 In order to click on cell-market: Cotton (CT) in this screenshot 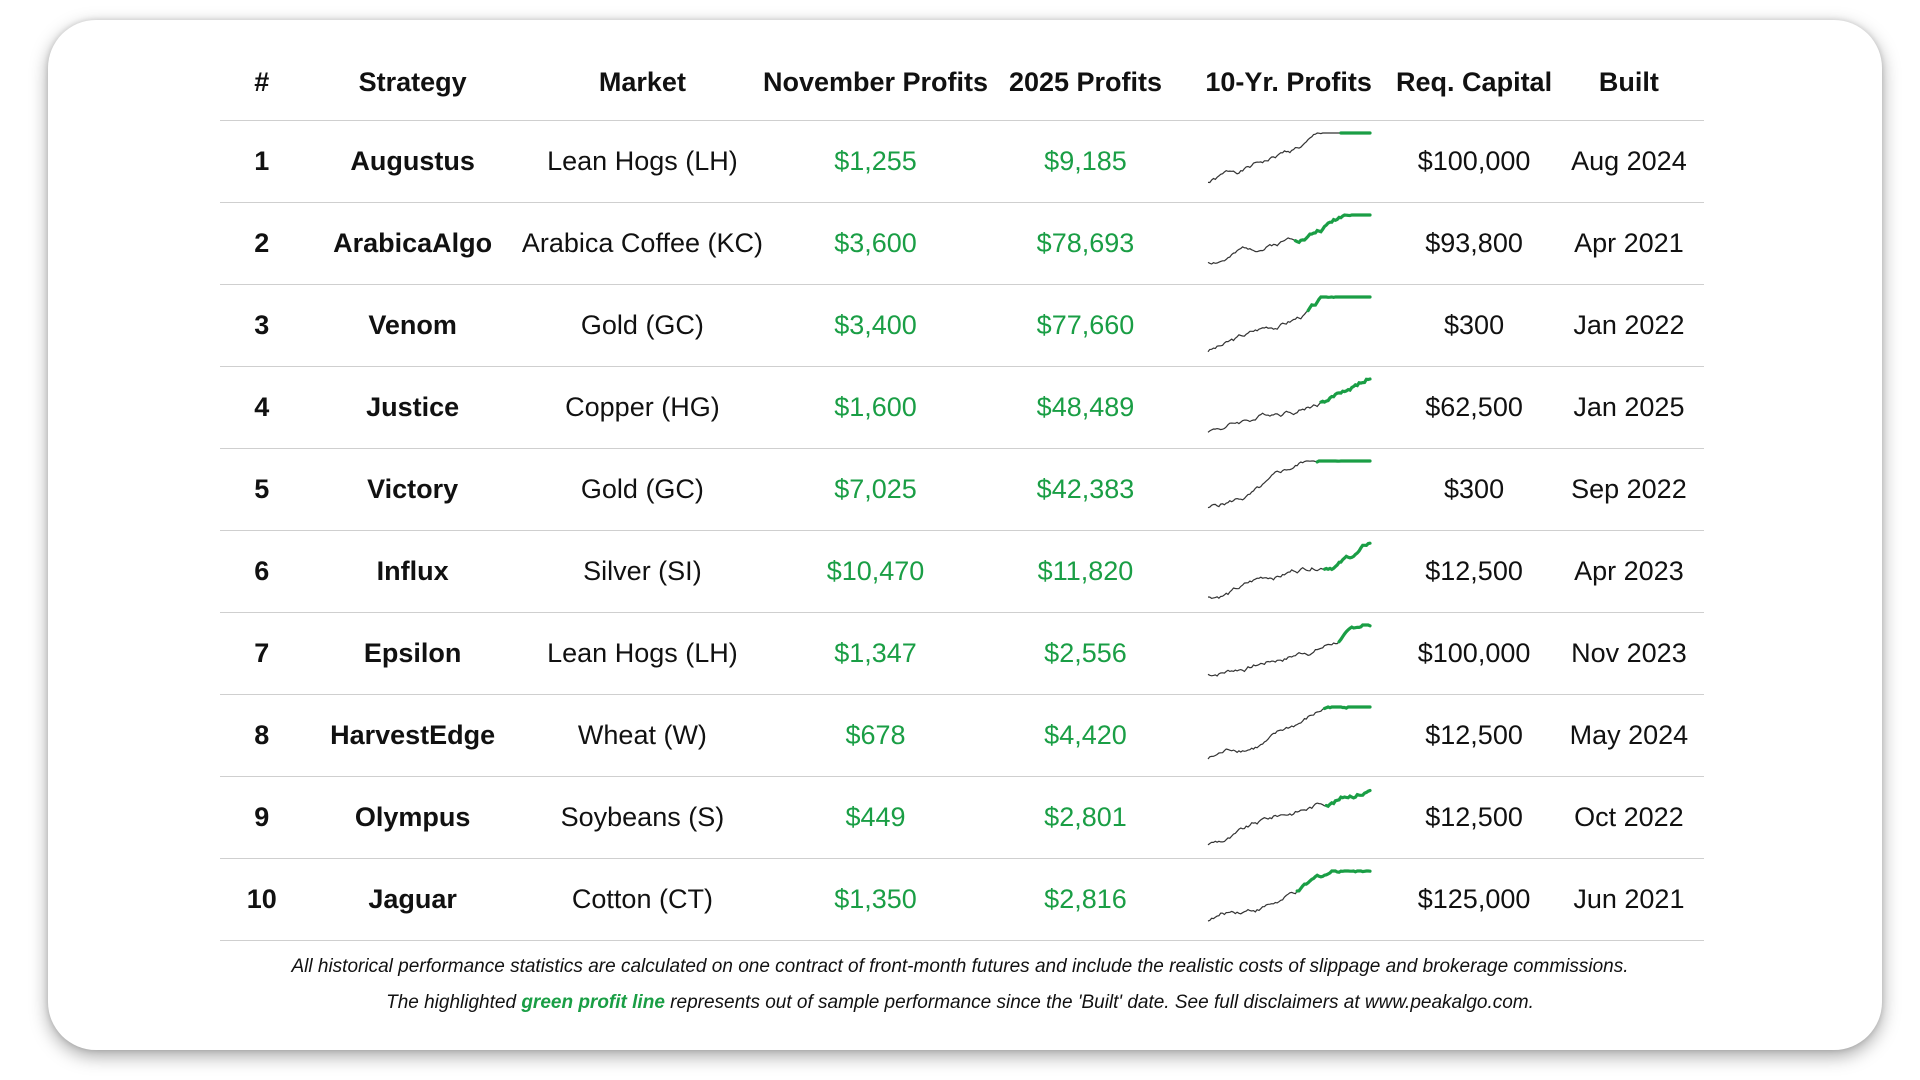, I will do `click(642, 899)`.